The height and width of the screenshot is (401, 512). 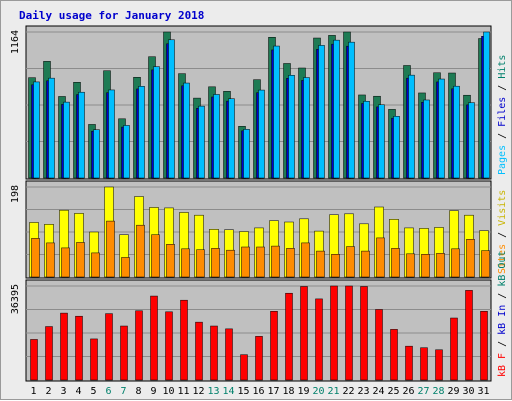 What do you see at coordinates (502, 259) in the screenshot?
I see `legend-part-middle-0: Sites` at bounding box center [502, 259].